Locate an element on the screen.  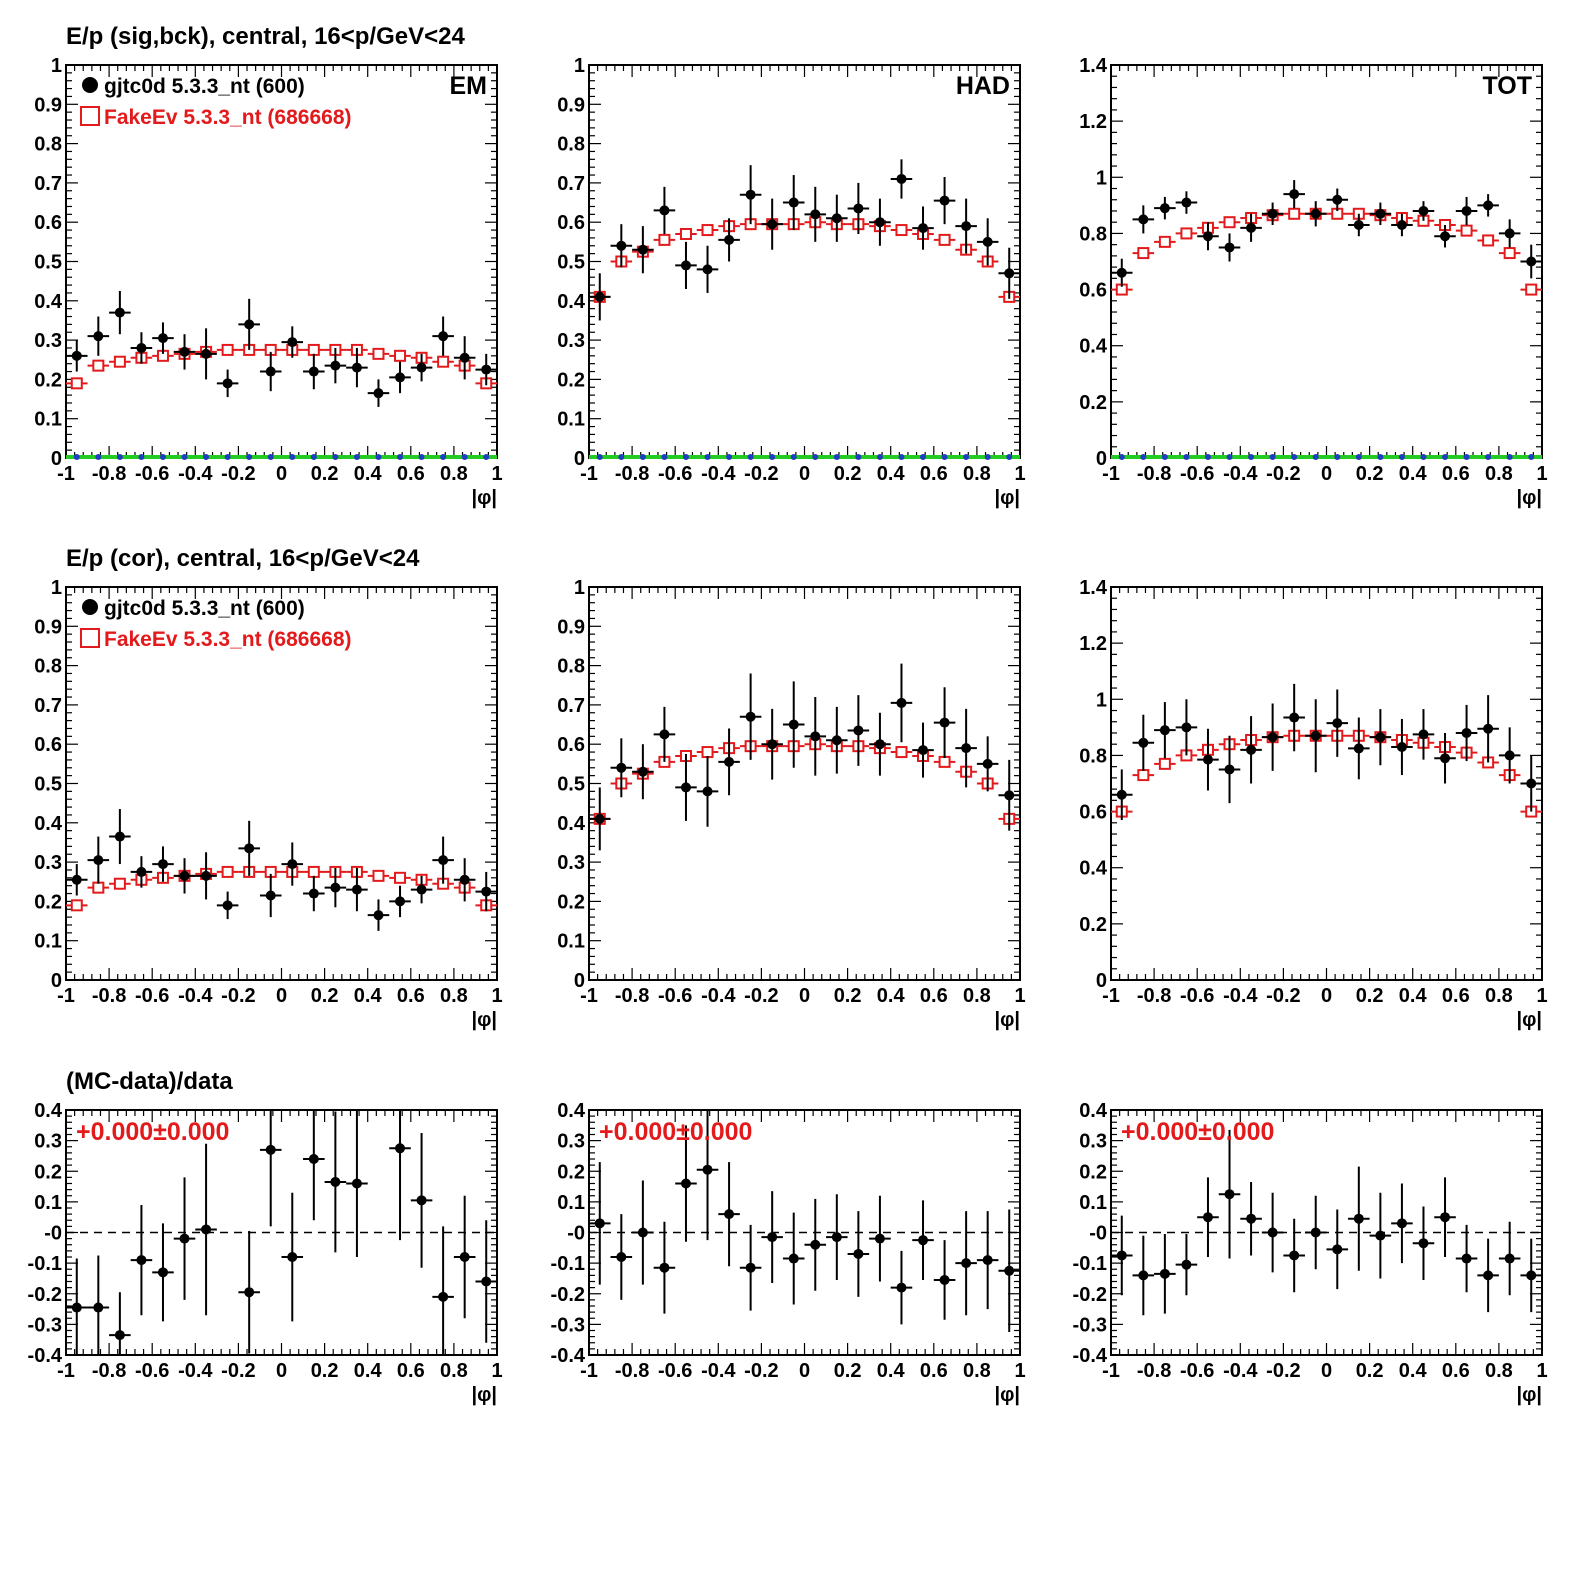
x-tick-label: 0.4 is located at coordinates (368, 1371).